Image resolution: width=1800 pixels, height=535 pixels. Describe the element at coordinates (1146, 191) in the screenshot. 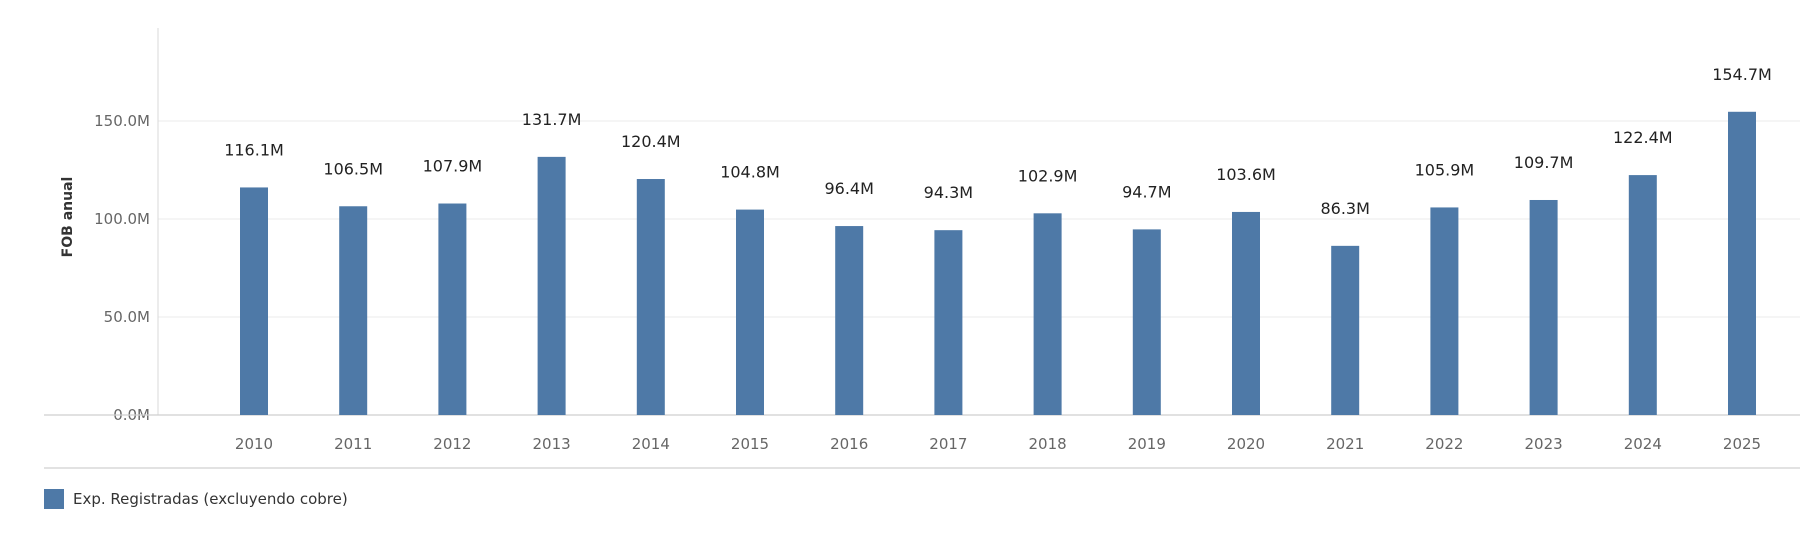

I see `data-label: 94.7M` at that location.